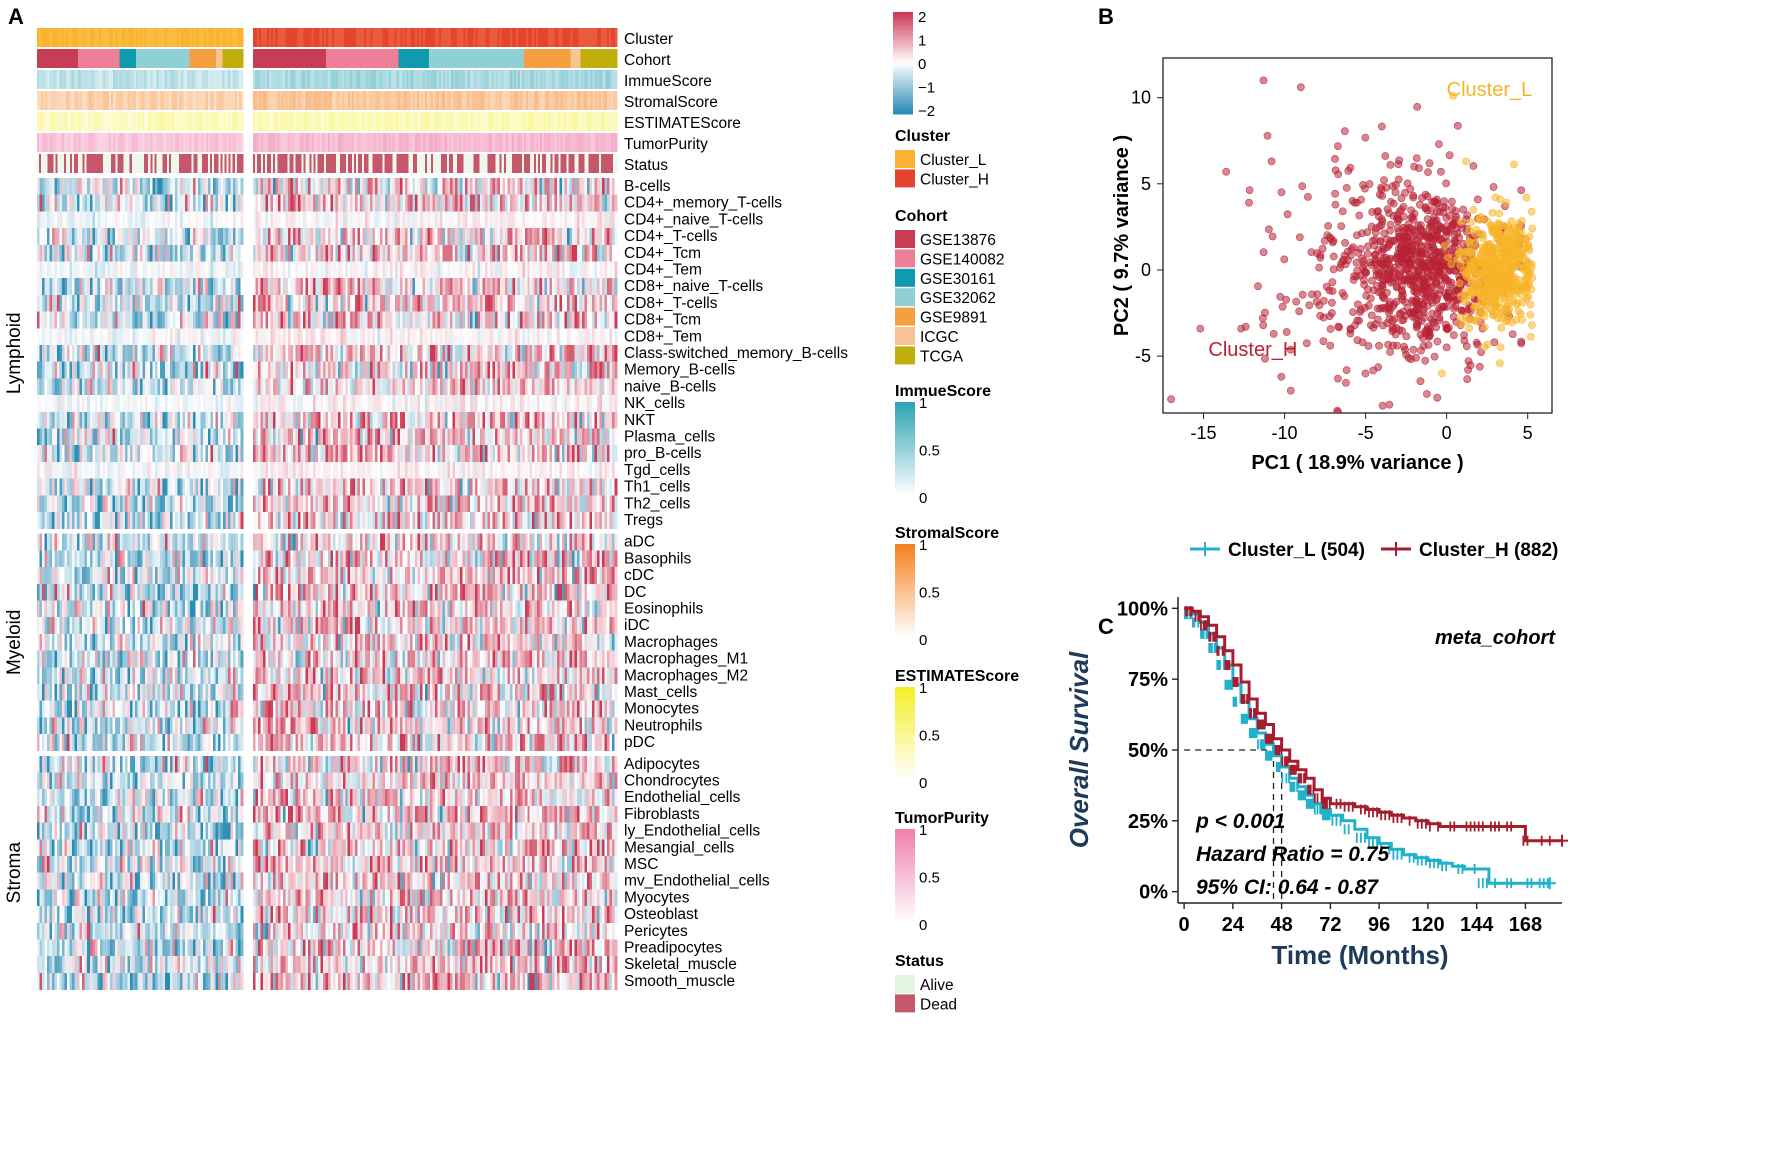 This screenshot has height=1149, width=1772. What do you see at coordinates (663, 725) in the screenshot?
I see `row-label: Neutrophils` at bounding box center [663, 725].